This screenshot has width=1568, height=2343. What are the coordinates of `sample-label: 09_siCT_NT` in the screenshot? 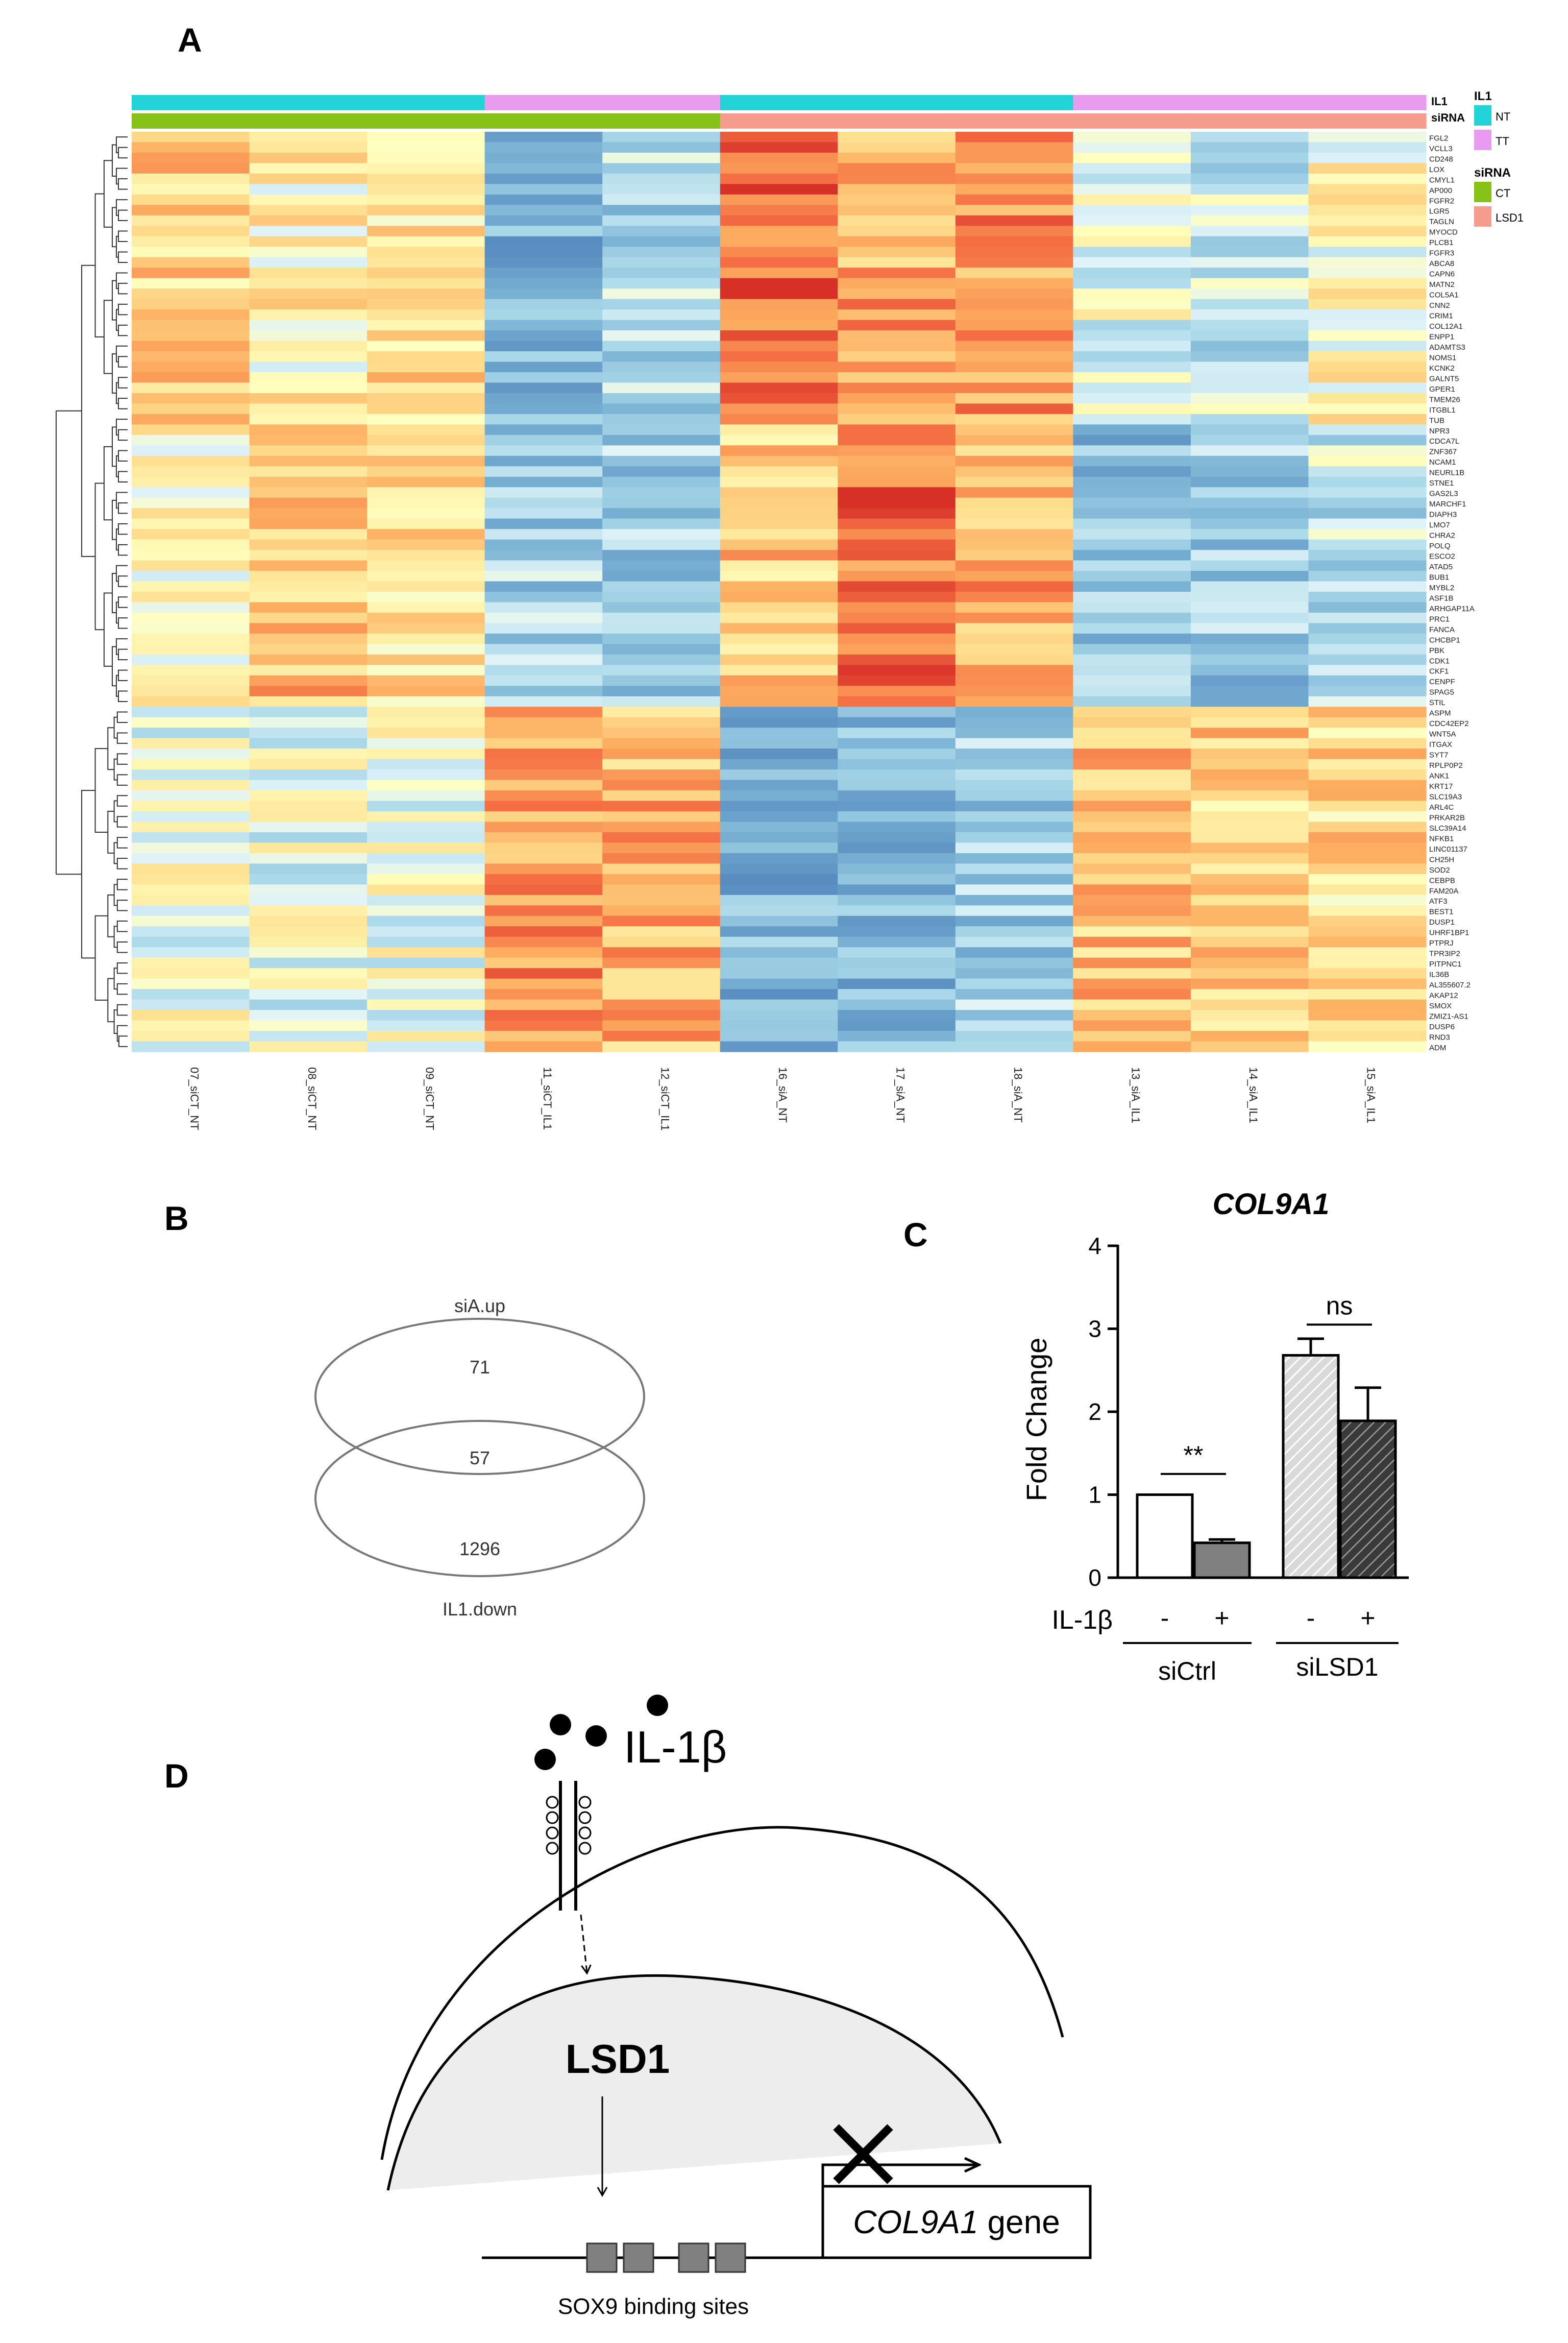 It's located at (429, 1098).